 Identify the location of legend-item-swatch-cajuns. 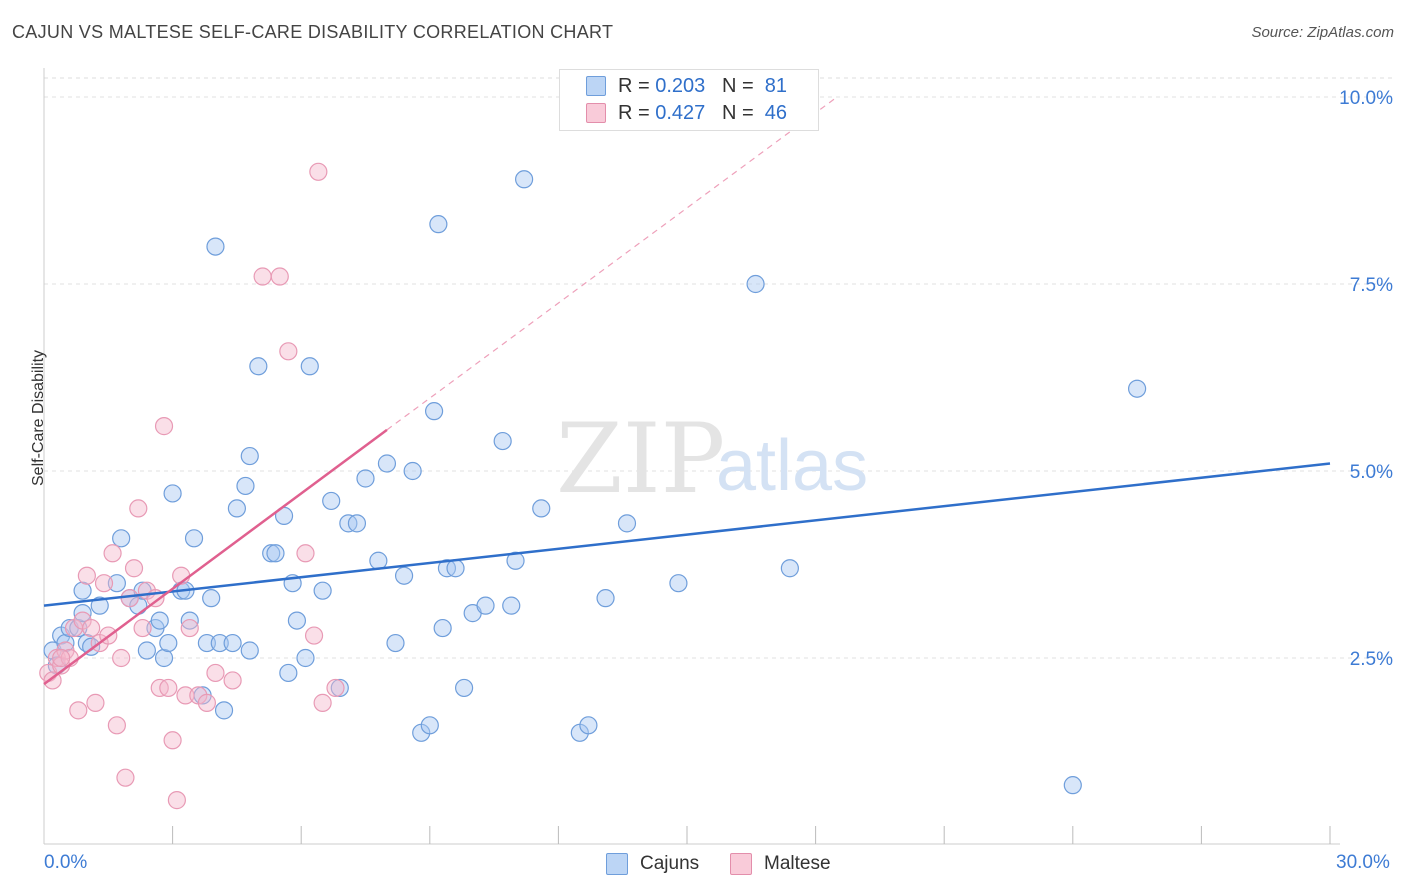
(617, 864).